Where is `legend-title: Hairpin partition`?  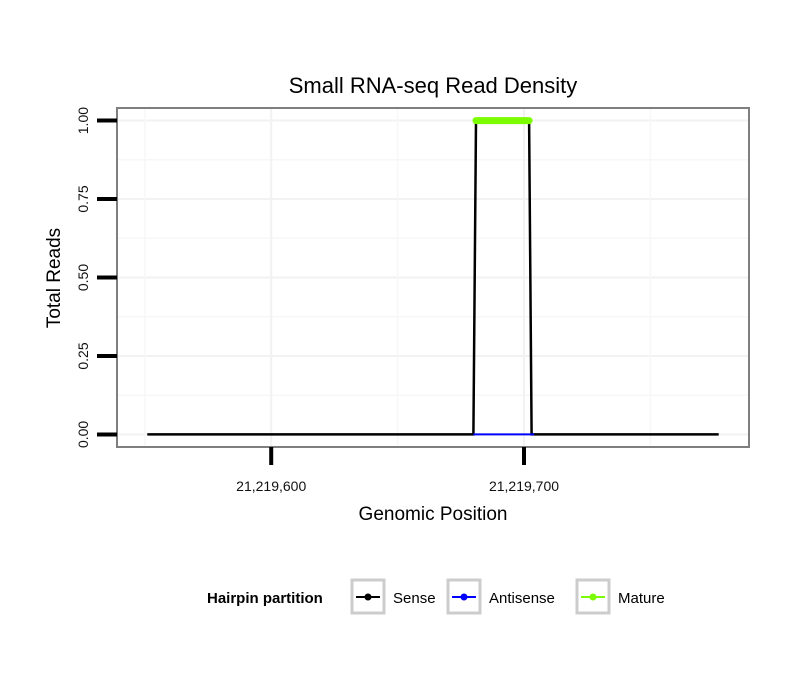
legend-title: Hairpin partition is located at coordinates (265, 598).